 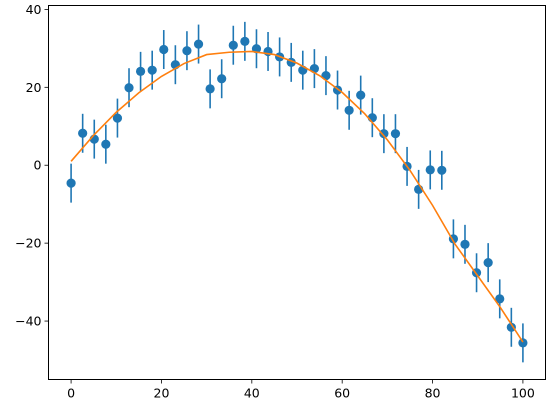 What do you see at coordinates (34, 87) in the screenshot?
I see `y-tick-label: 20` at bounding box center [34, 87].